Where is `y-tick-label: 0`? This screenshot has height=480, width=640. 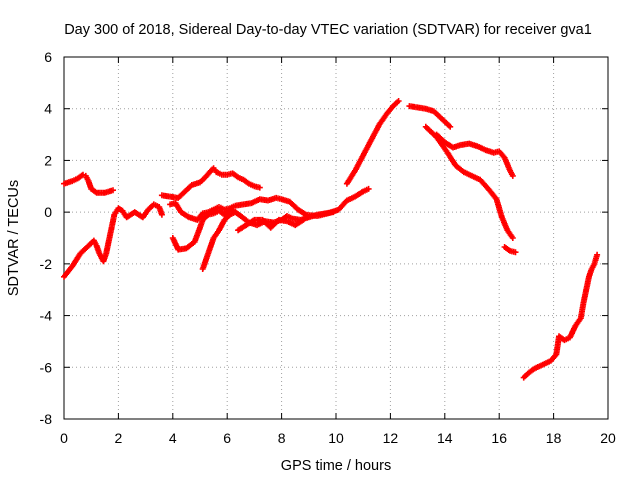
y-tick-label: 0 is located at coordinates (48, 212).